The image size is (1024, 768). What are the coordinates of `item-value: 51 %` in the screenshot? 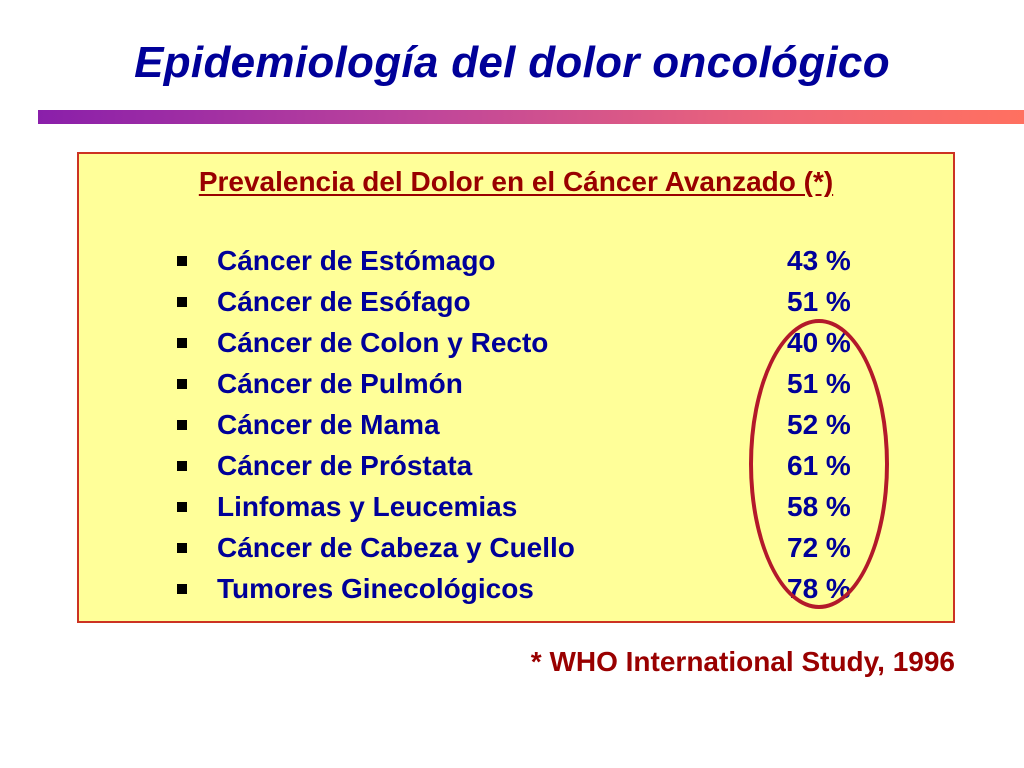 It's located at (819, 301).